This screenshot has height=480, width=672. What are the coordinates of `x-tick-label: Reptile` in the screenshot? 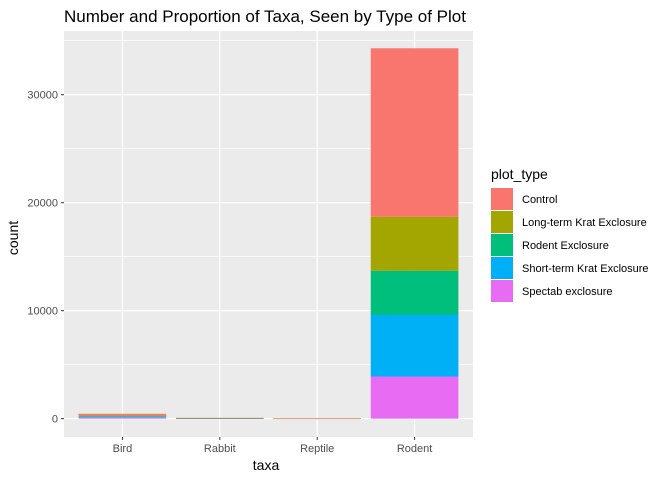 It's located at (317, 449).